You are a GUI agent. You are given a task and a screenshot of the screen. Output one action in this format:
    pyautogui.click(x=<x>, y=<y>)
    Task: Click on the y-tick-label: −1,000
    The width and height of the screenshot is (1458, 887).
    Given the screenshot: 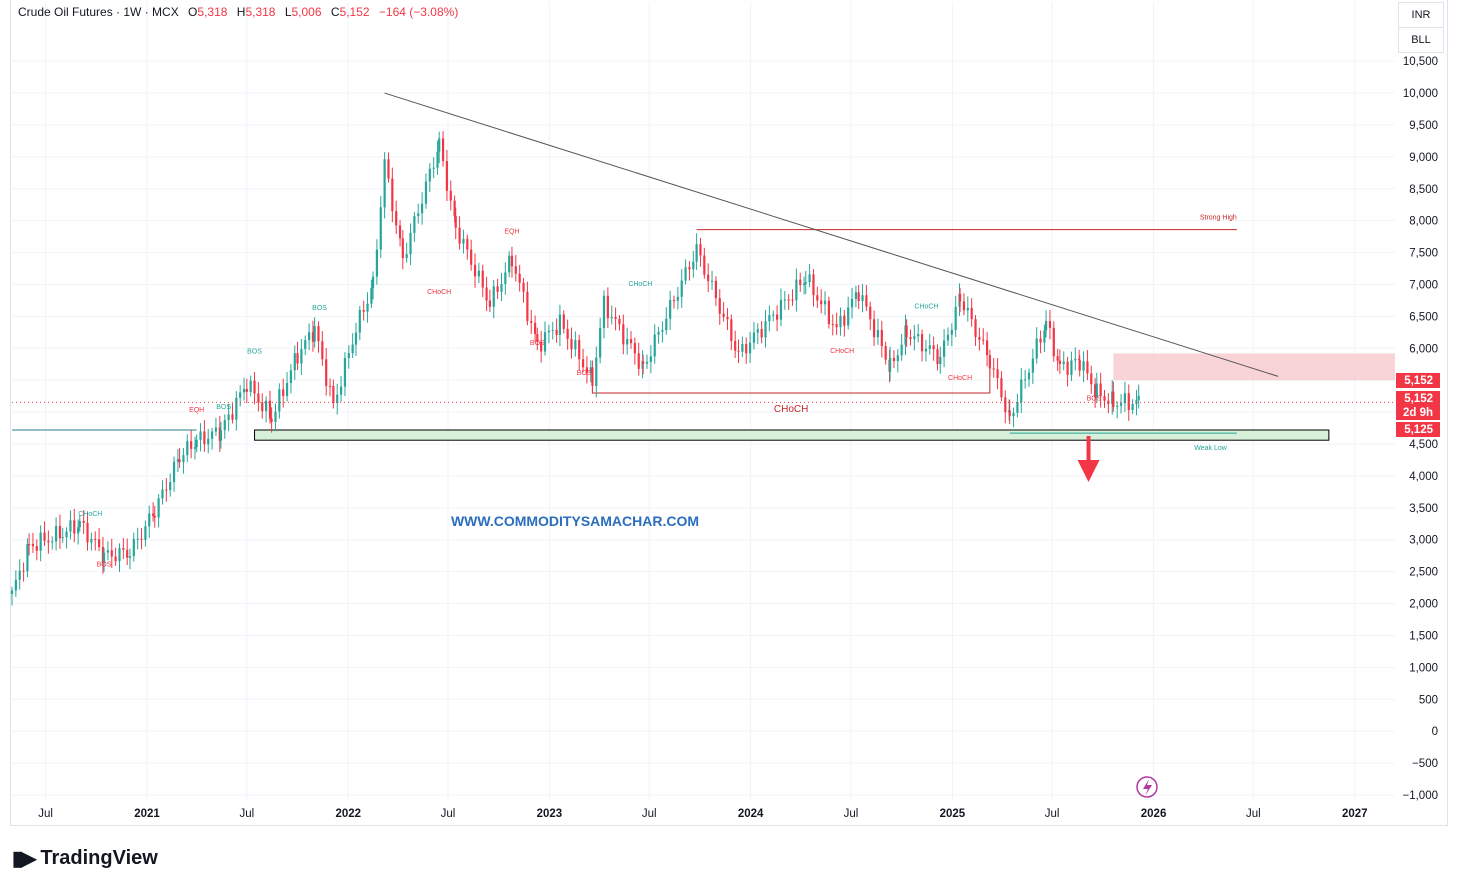 What is the action you would take?
    pyautogui.click(x=1421, y=796)
    